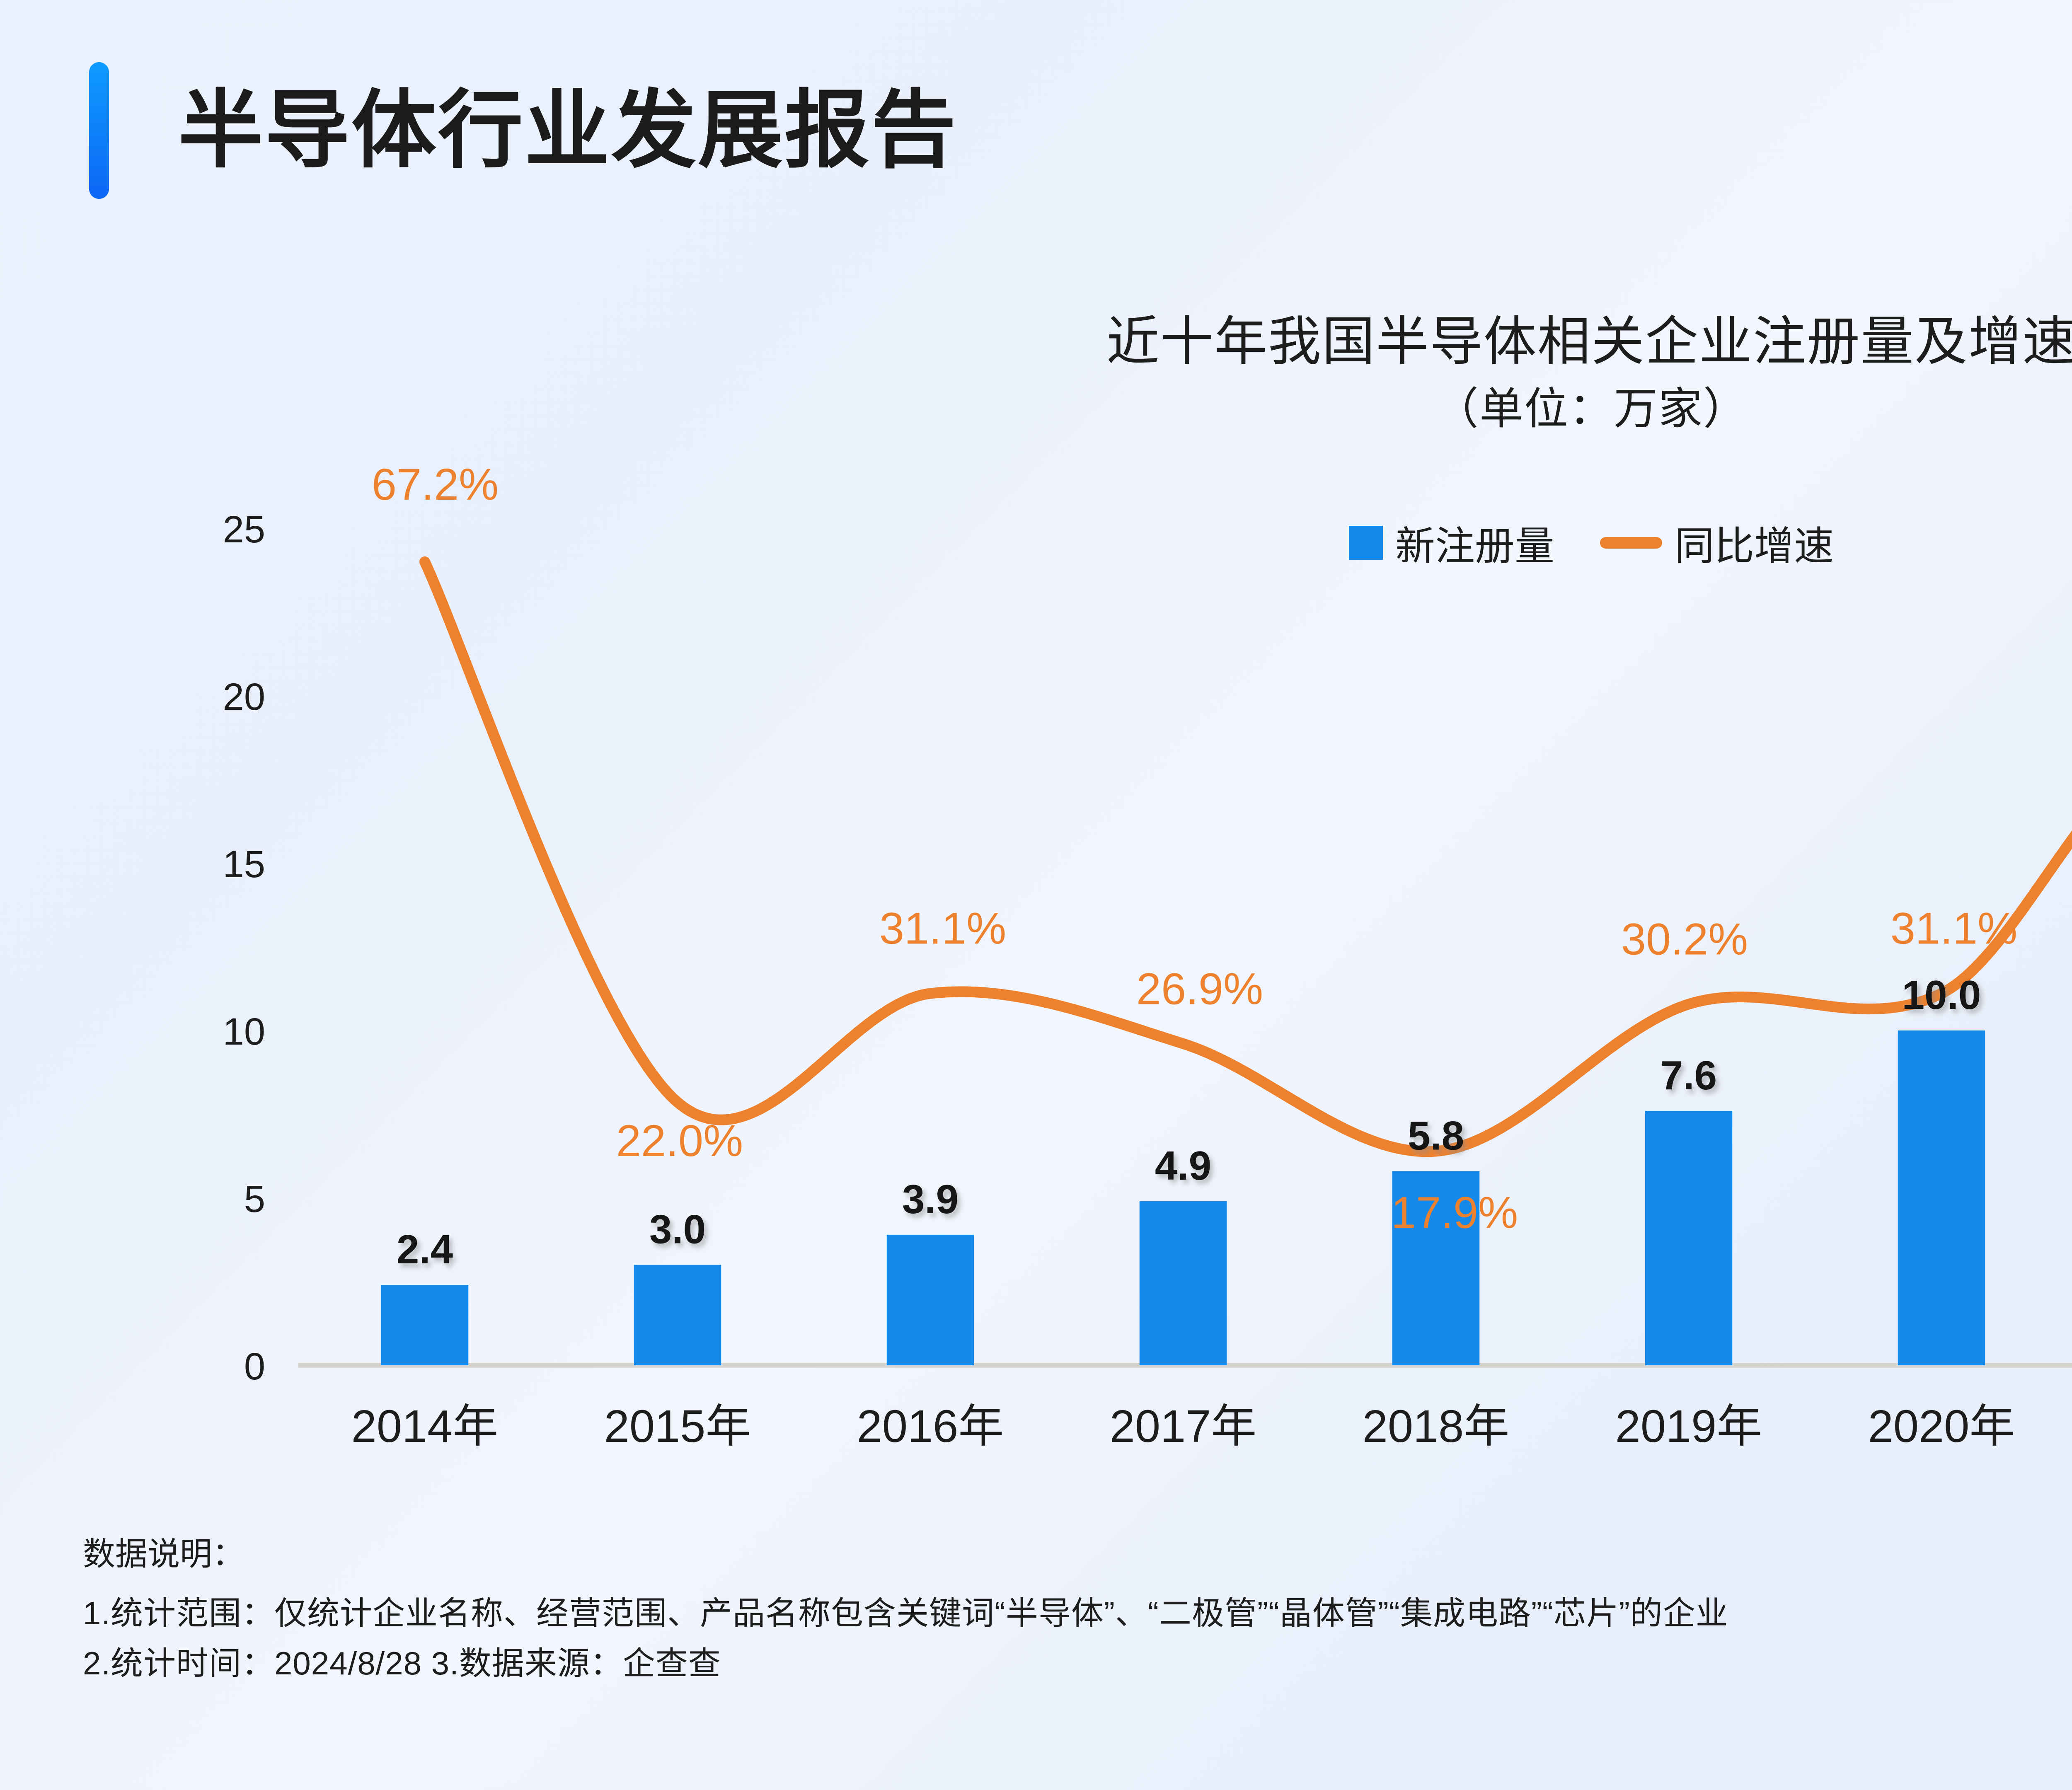  What do you see at coordinates (1366, 543) in the screenshot?
I see `legend-swatch-bar-icon` at bounding box center [1366, 543].